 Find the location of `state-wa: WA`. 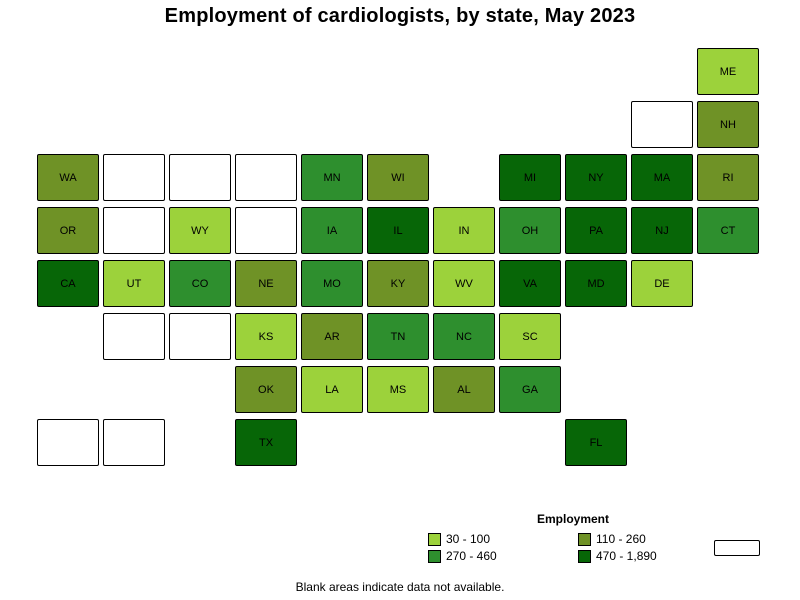

state-wa: WA is located at coordinates (68, 177).